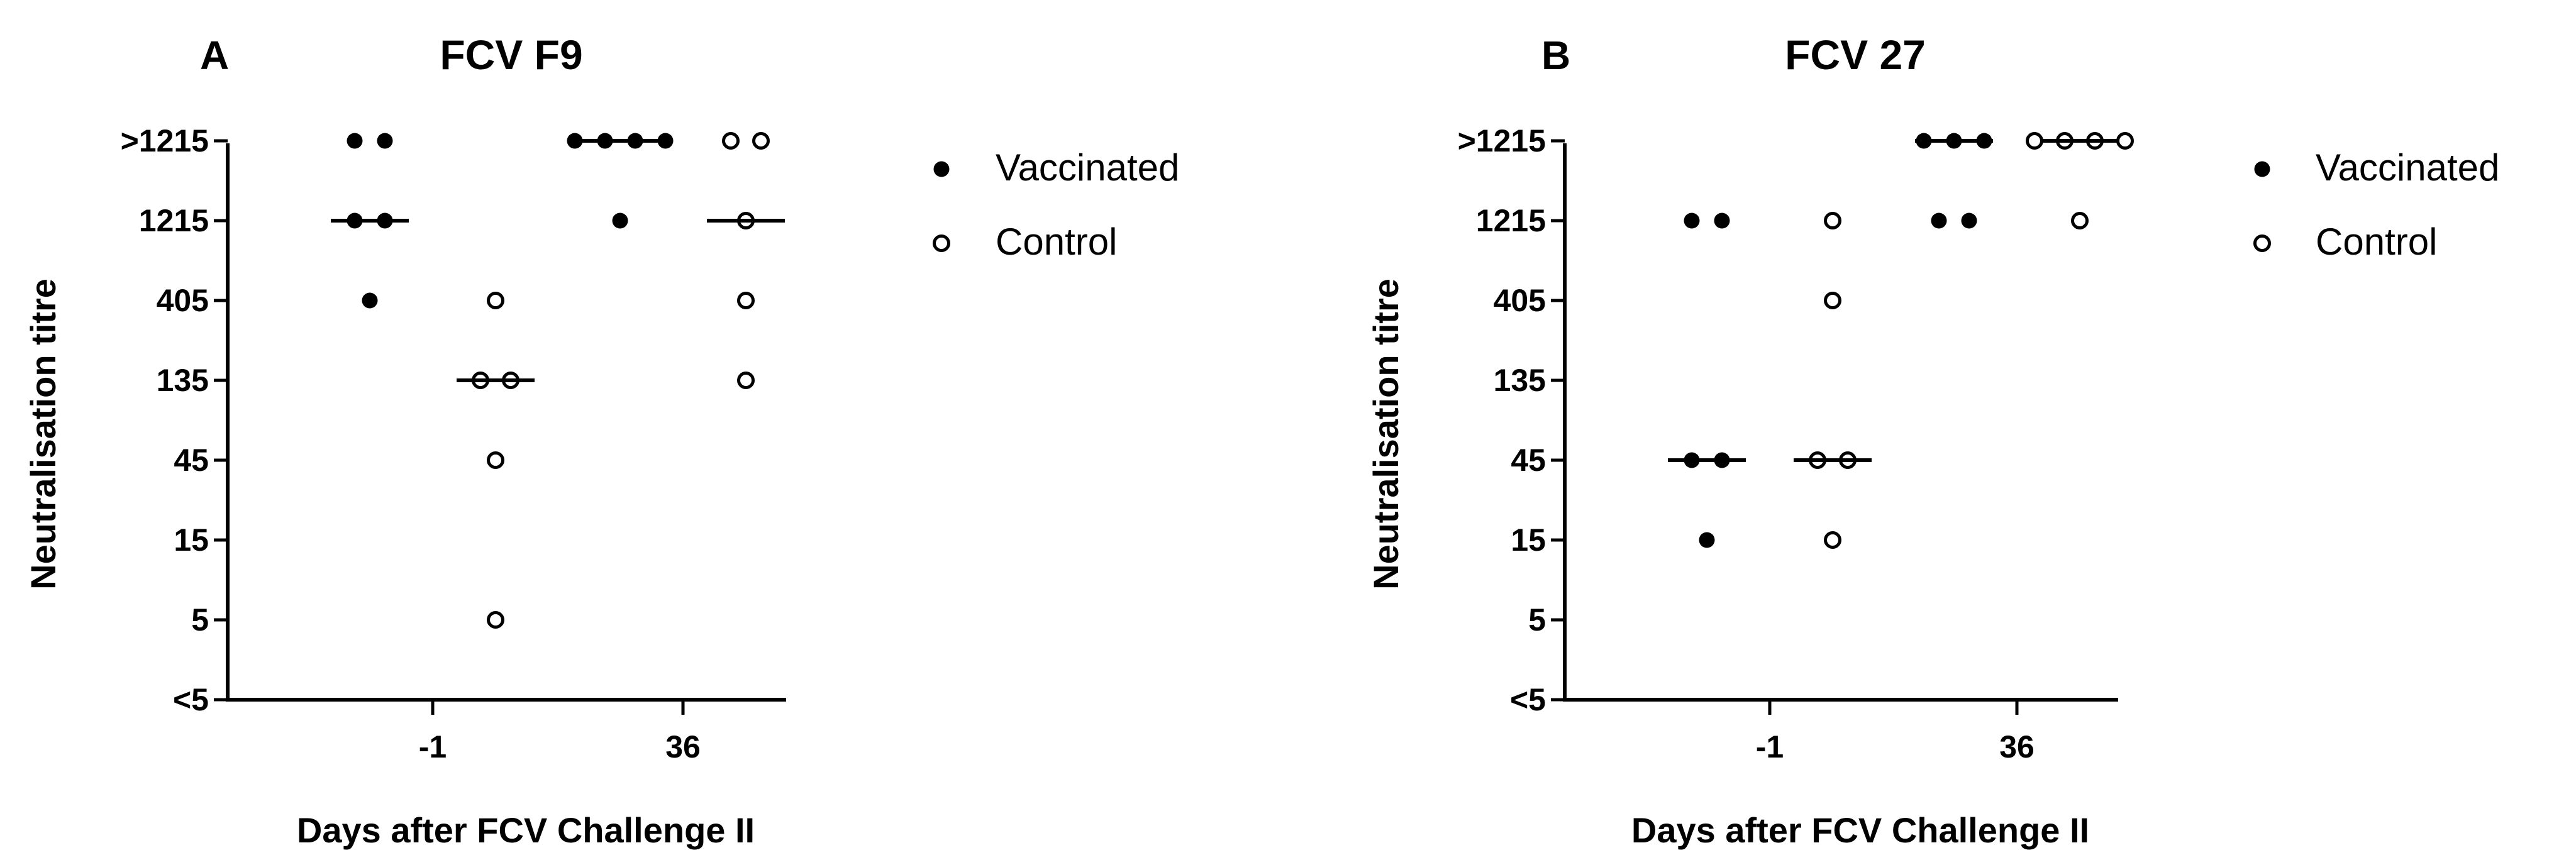 This screenshot has height=860, width=2576. I want to click on panel-letter: B, so click(1555, 55).